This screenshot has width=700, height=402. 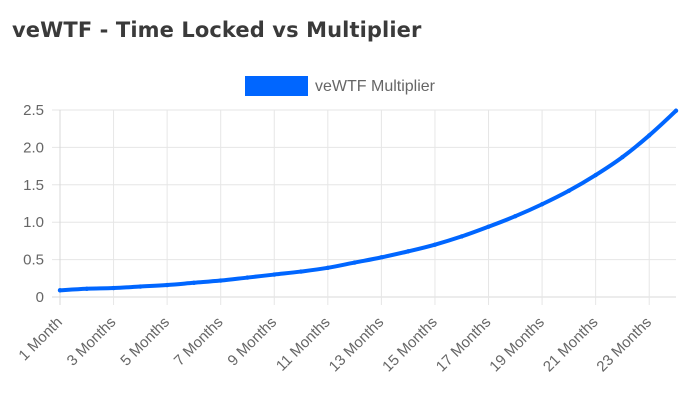 I want to click on page-title: veWTF - Time Locked vs Multiplier, so click(x=217, y=30).